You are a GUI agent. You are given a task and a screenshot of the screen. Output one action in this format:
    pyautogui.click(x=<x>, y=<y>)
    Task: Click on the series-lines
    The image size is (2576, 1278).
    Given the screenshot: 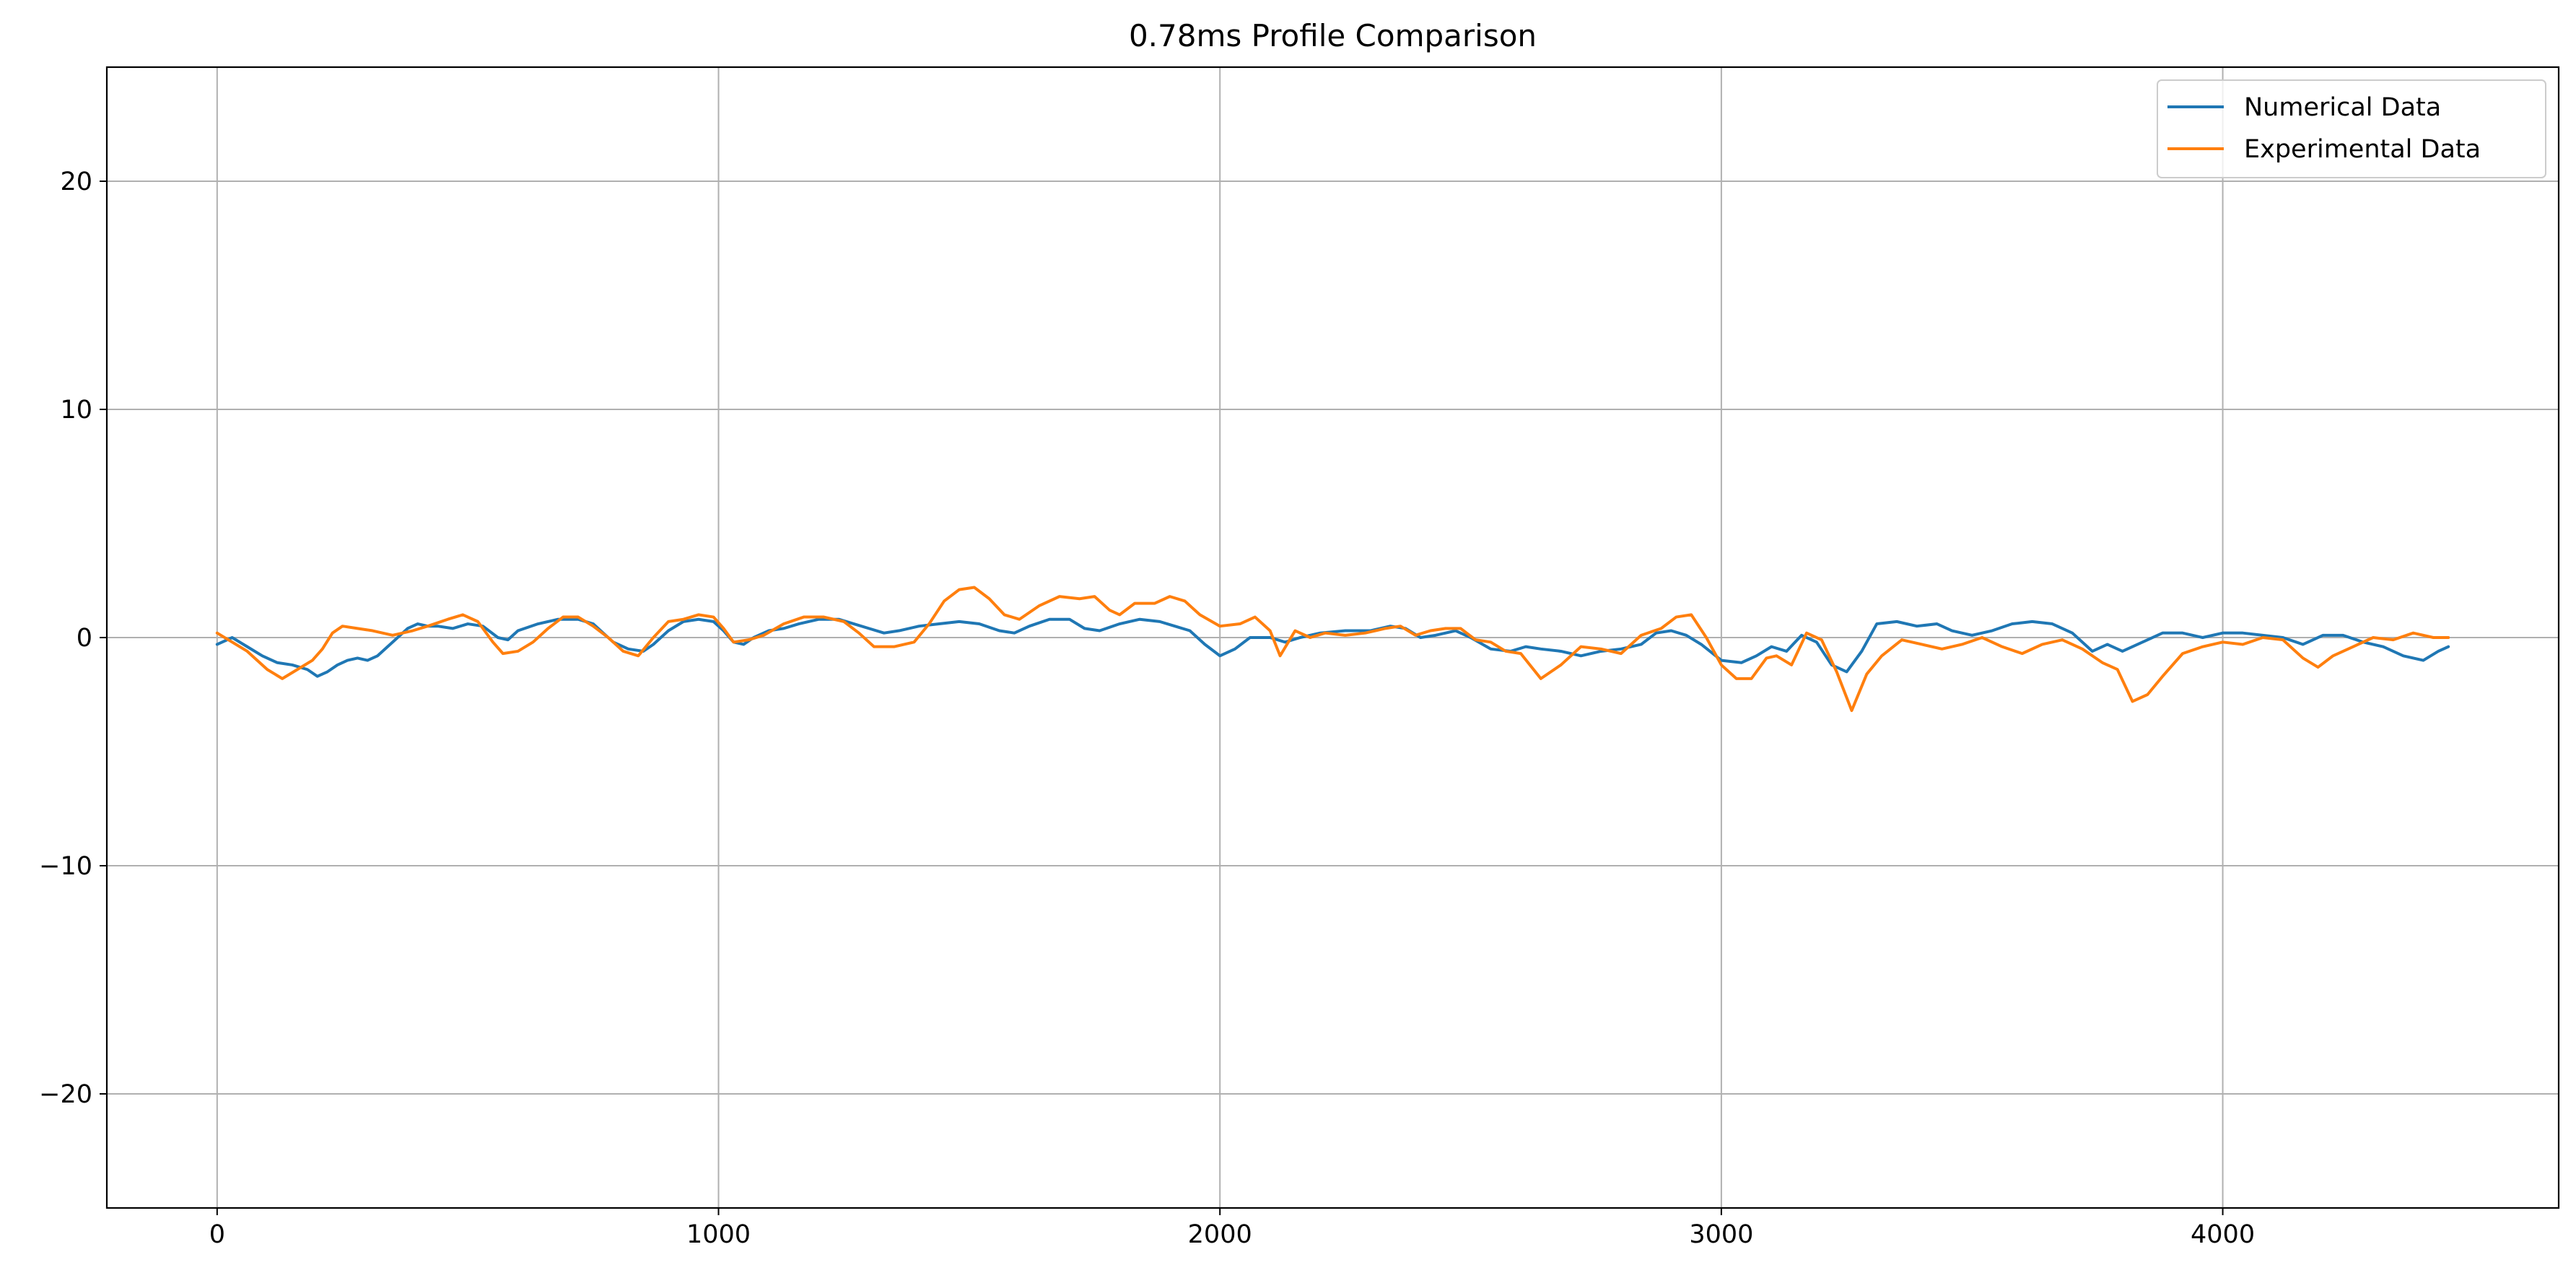 What is the action you would take?
    pyautogui.click(x=1332, y=650)
    